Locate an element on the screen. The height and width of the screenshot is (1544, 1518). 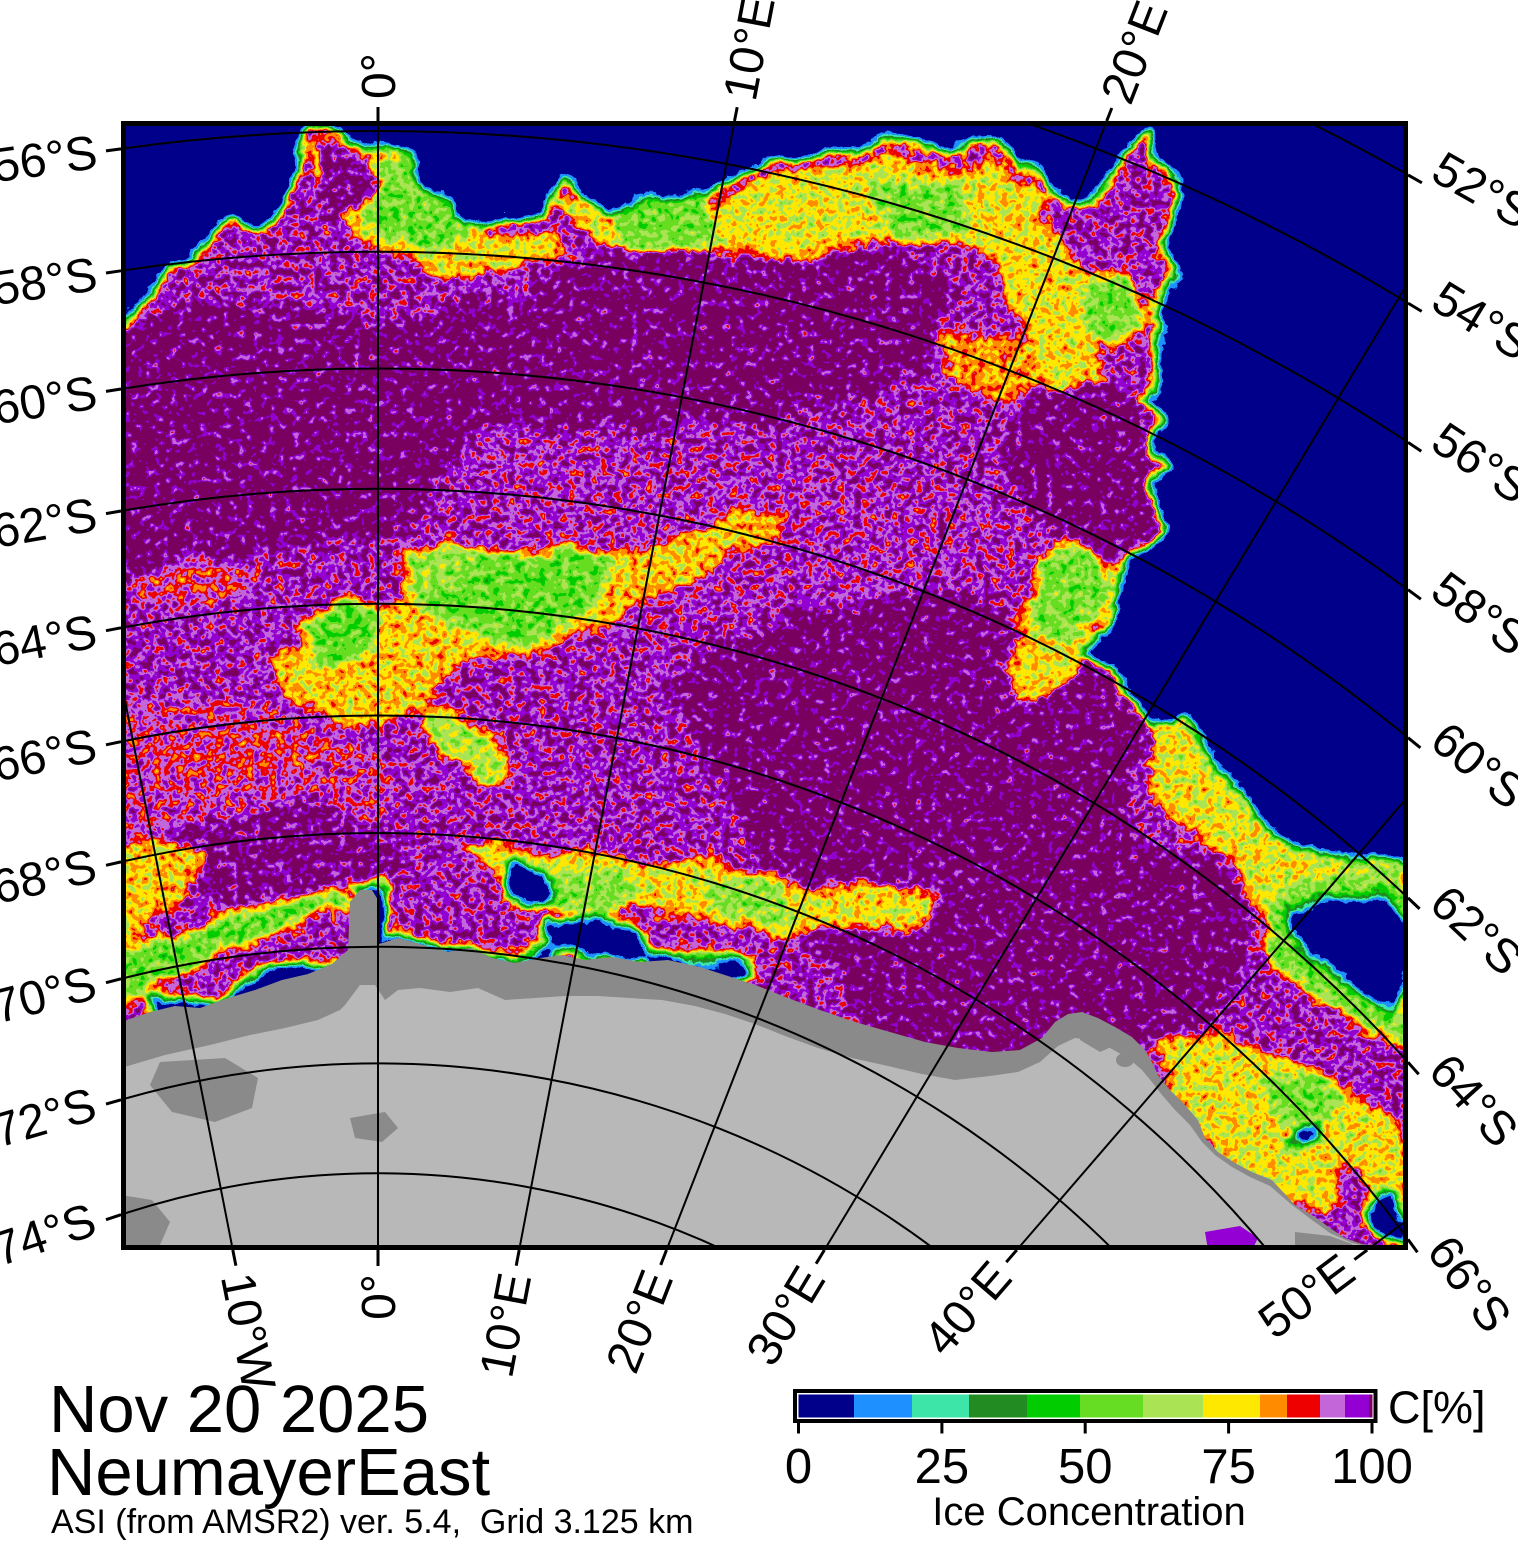
svg-text: 100 is located at coordinates (1372, 1467).